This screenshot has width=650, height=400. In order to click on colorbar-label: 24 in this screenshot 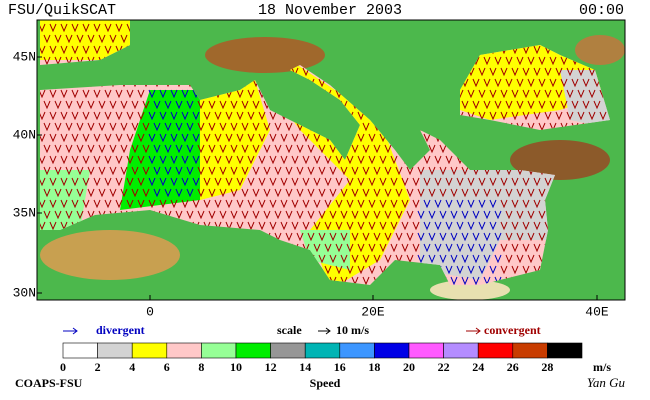, I will do `click(478, 367)`.